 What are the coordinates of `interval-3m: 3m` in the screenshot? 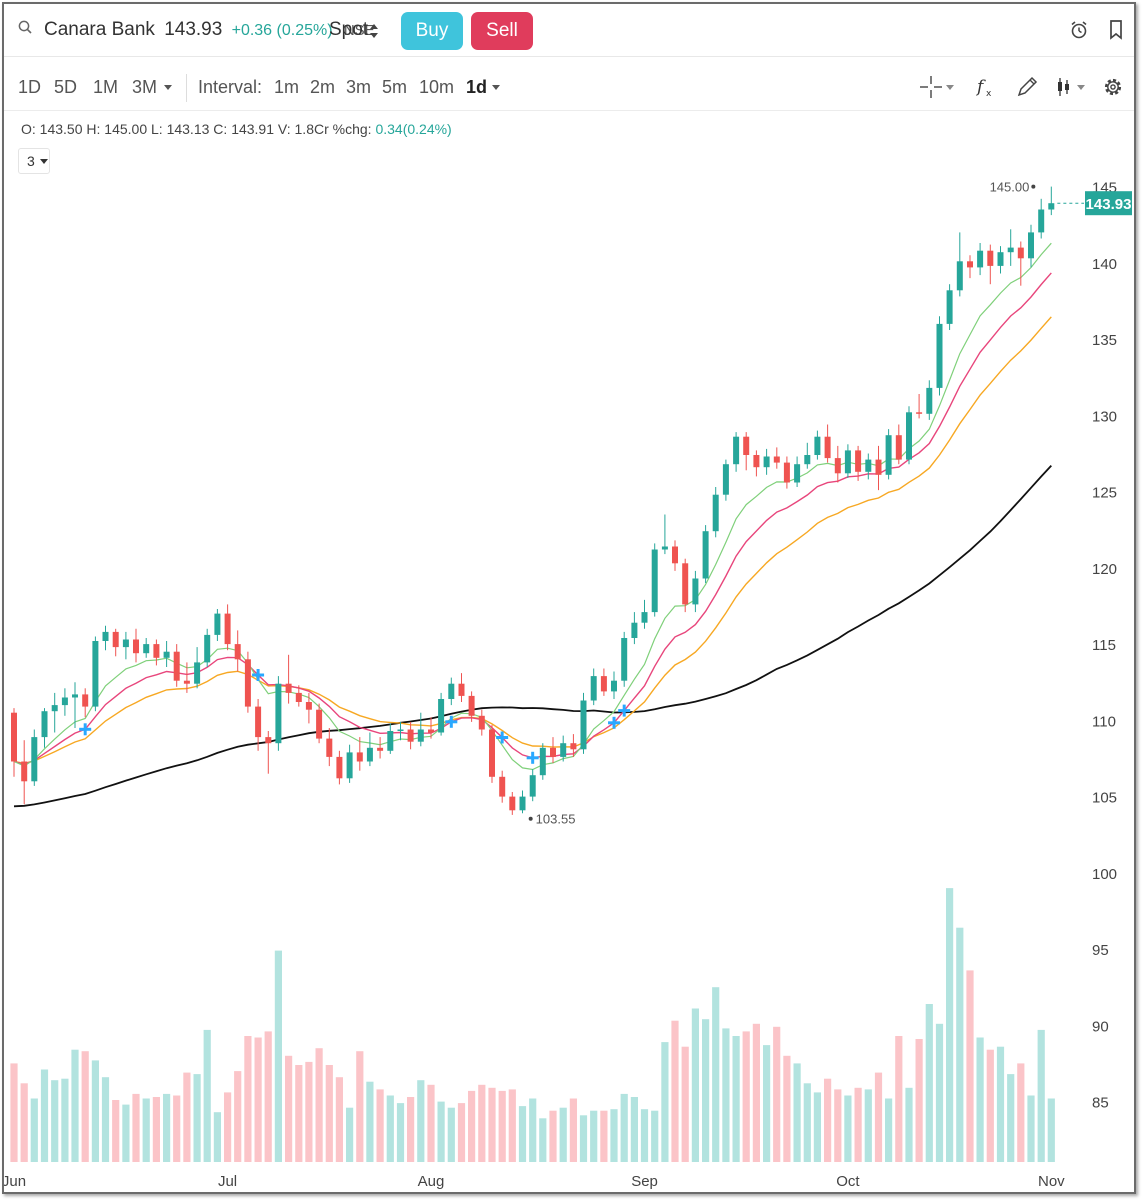 It's located at (359, 87).